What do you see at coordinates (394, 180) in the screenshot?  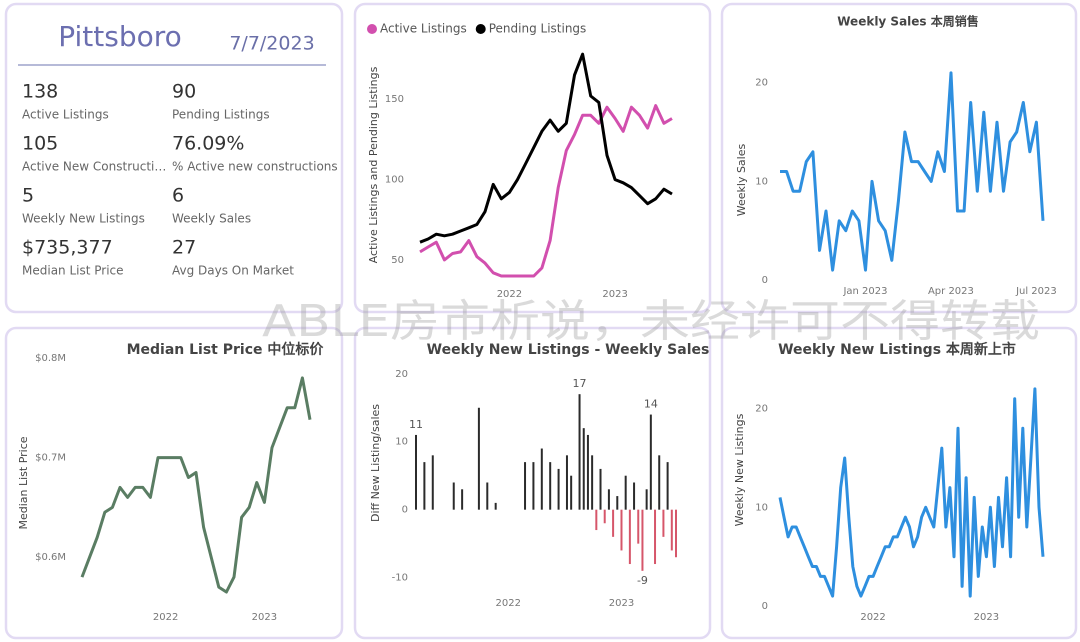 I see `y-tick-label: 100` at bounding box center [394, 180].